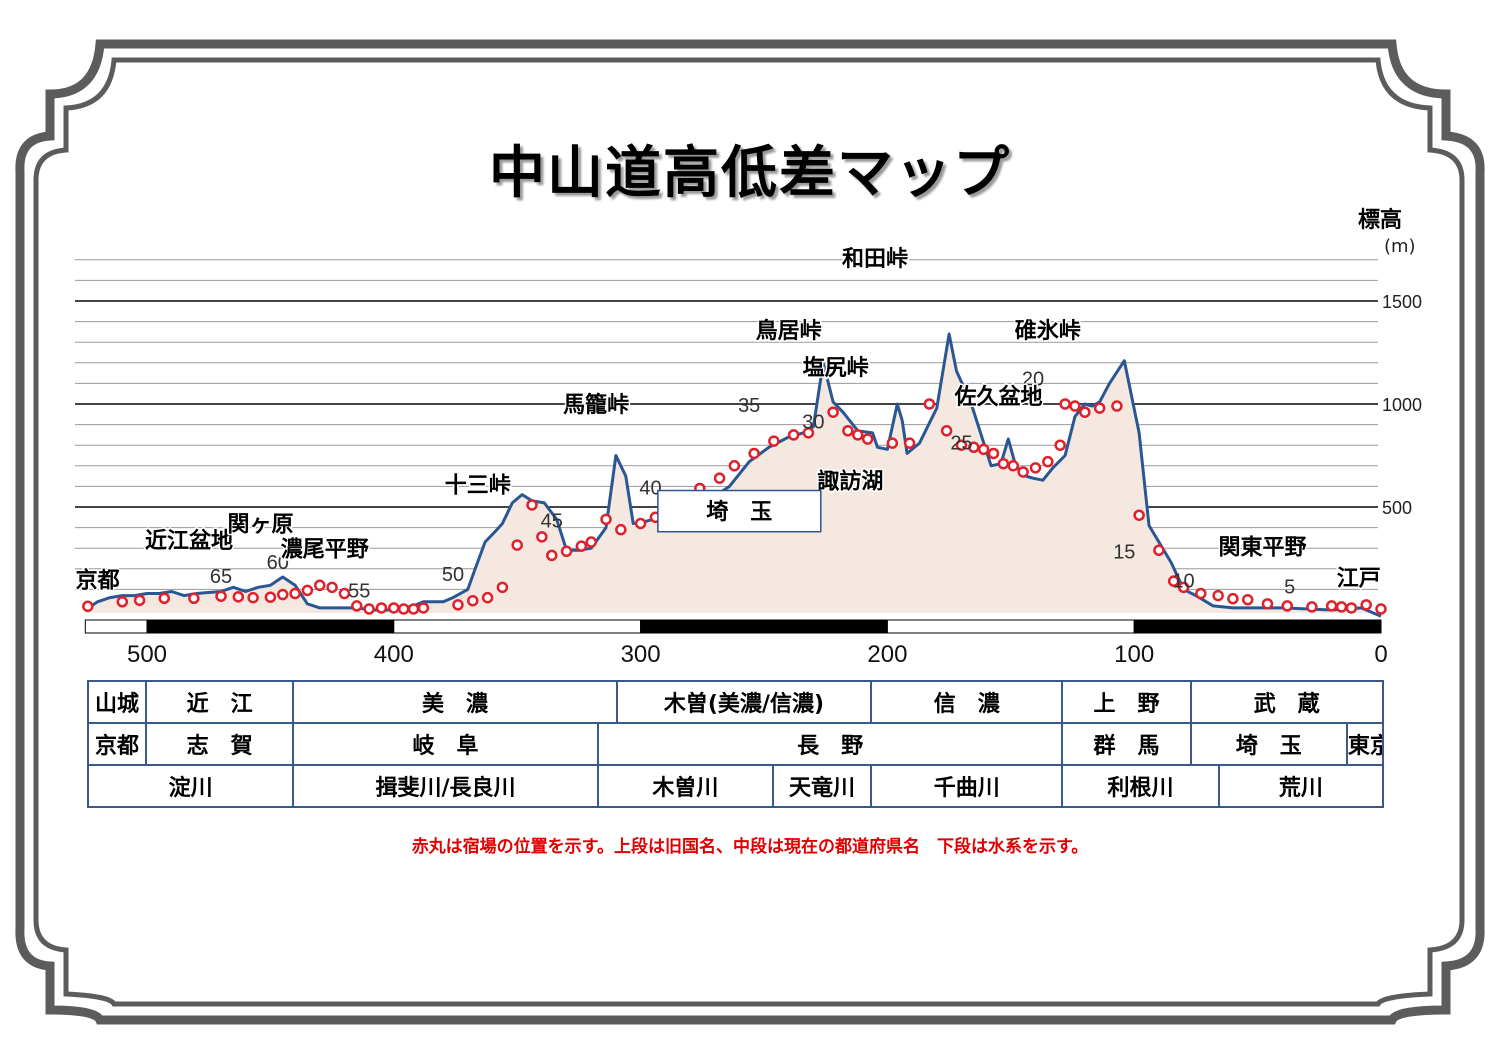  What do you see at coordinates (887, 654) in the screenshot?
I see `x-tick-label: 200` at bounding box center [887, 654].